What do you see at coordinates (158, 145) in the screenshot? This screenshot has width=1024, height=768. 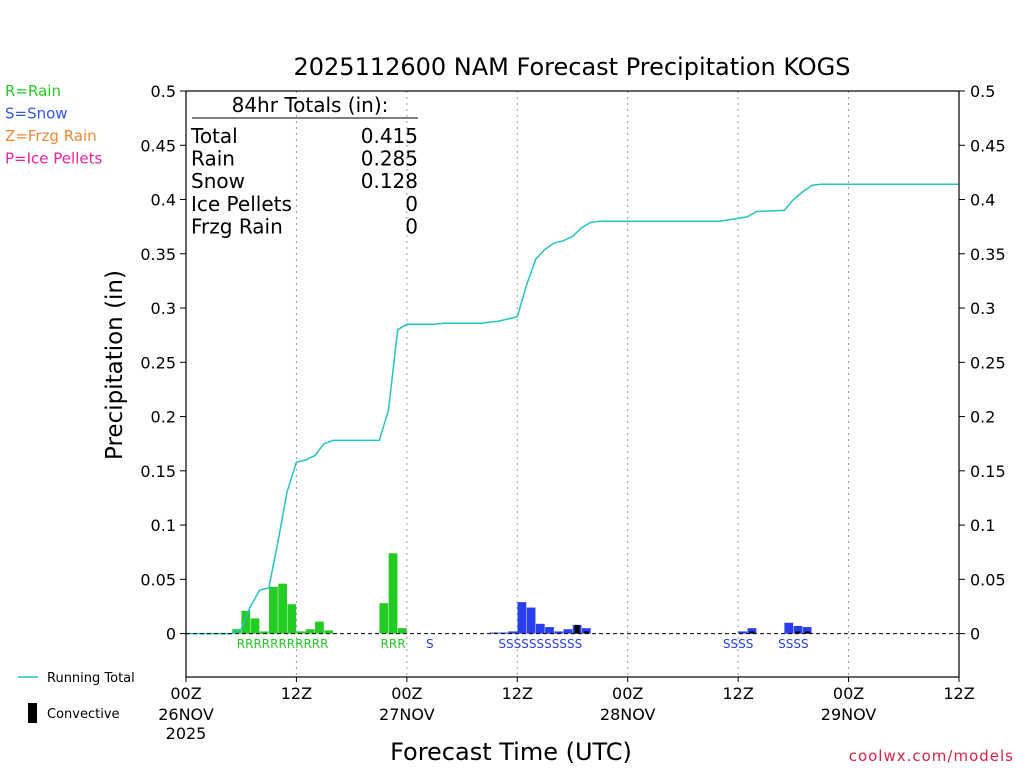 I see `y-tick-label: 0.45` at bounding box center [158, 145].